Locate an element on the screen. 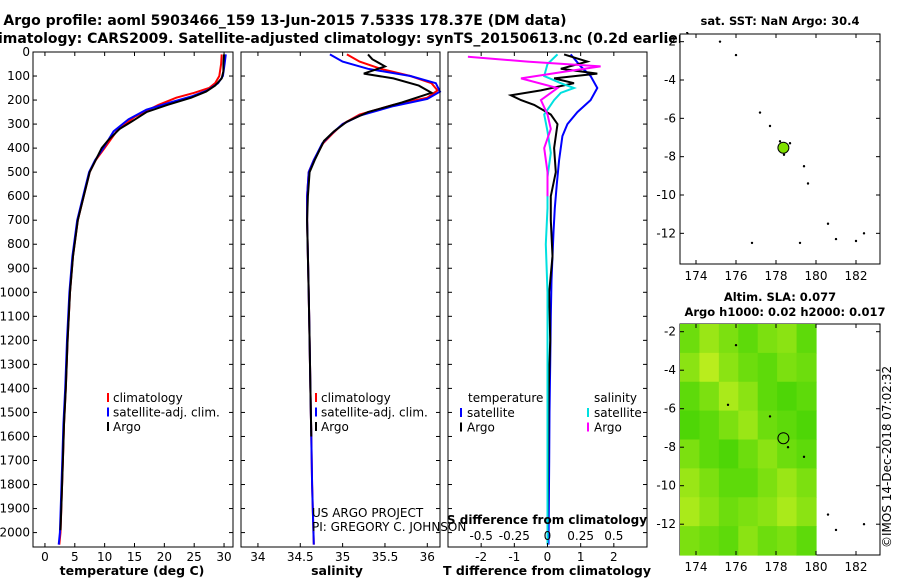 This screenshot has height=580, width=900. map-ytick-label: -12 is located at coordinates (666, 233).